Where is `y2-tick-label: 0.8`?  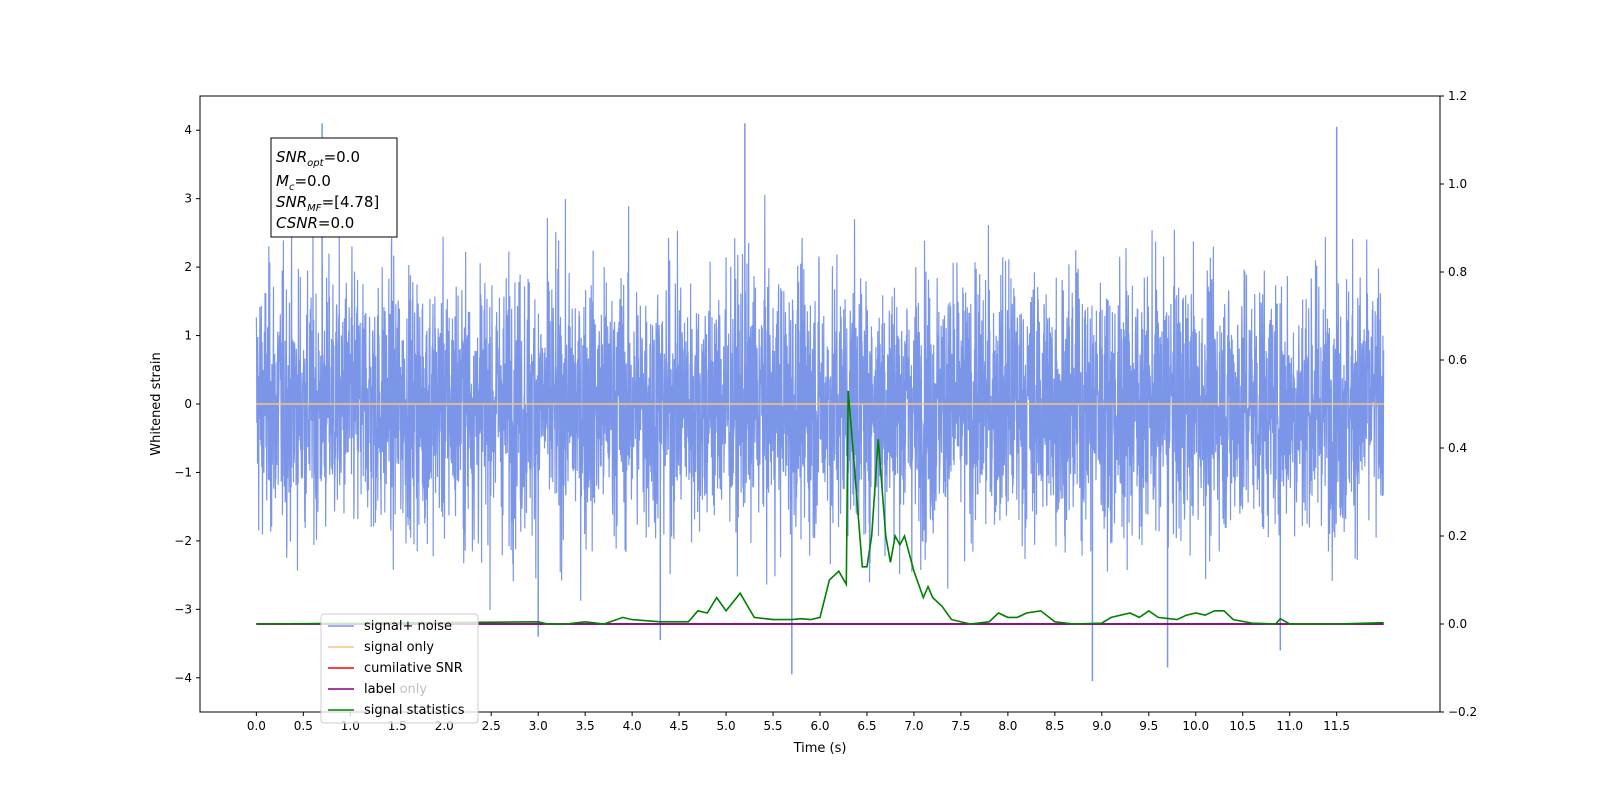 y2-tick-label: 0.8 is located at coordinates (1457, 272).